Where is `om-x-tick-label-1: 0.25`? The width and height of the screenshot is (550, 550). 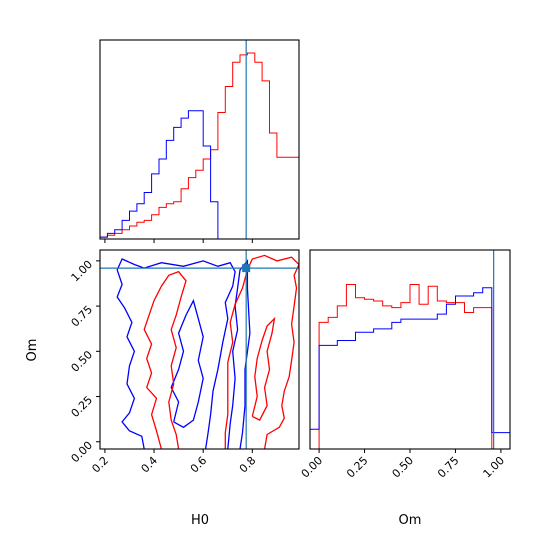
om-x-tick-label-1: 0.25 is located at coordinates (357, 467).